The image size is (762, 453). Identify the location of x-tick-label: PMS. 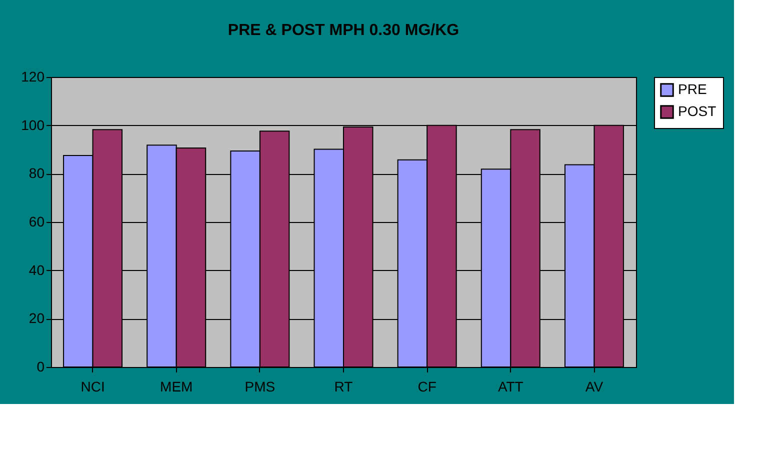
(260, 386).